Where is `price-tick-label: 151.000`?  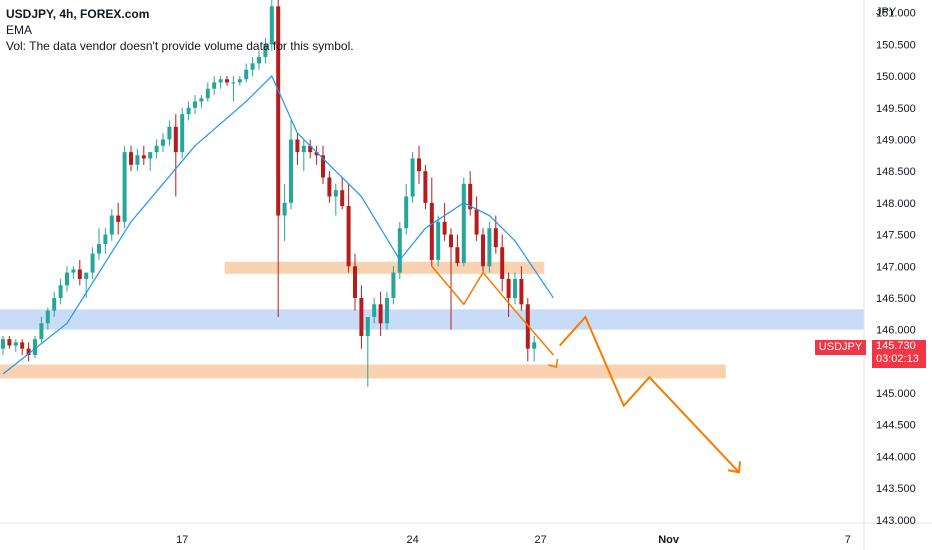
price-tick-label: 151.000 is located at coordinates (896, 14).